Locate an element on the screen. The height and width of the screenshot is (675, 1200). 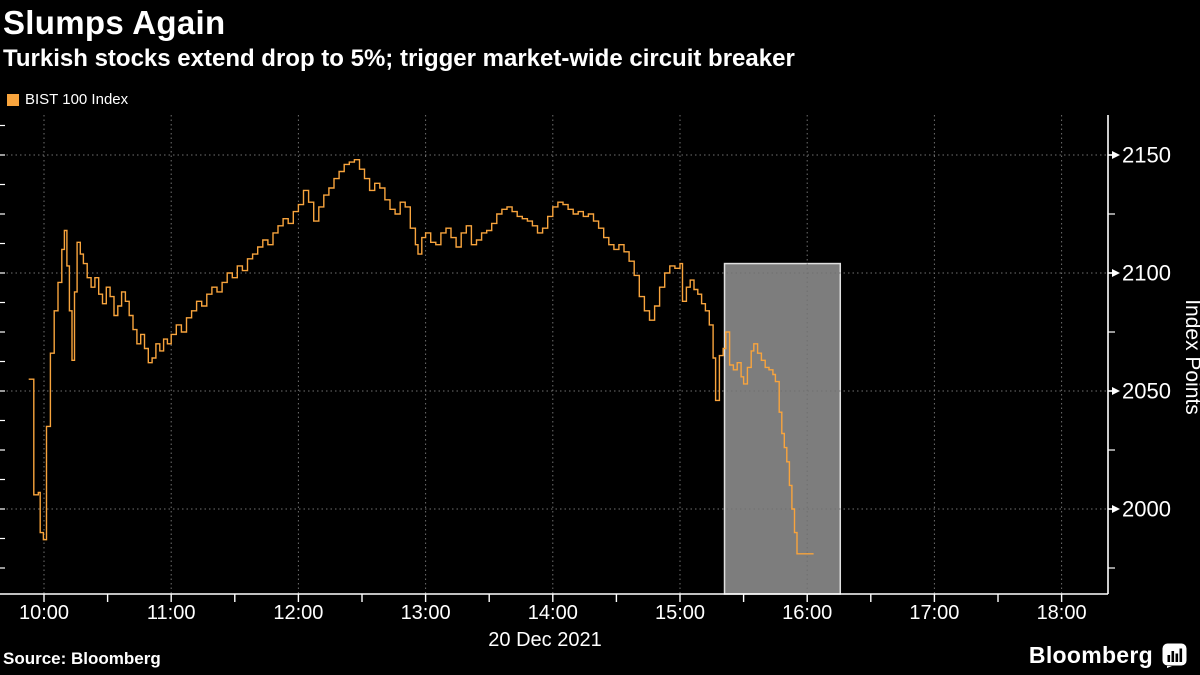
x-axis-tick-label: 10:00 is located at coordinates (44, 613).